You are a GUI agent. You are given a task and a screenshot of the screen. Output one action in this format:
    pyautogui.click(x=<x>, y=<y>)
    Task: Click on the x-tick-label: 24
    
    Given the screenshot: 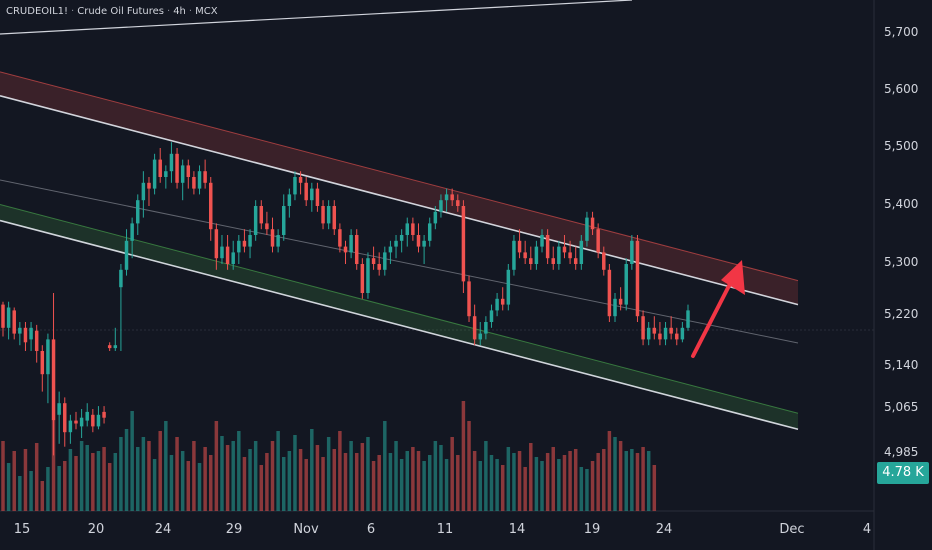 What is the action you would take?
    pyautogui.click(x=664, y=529)
    